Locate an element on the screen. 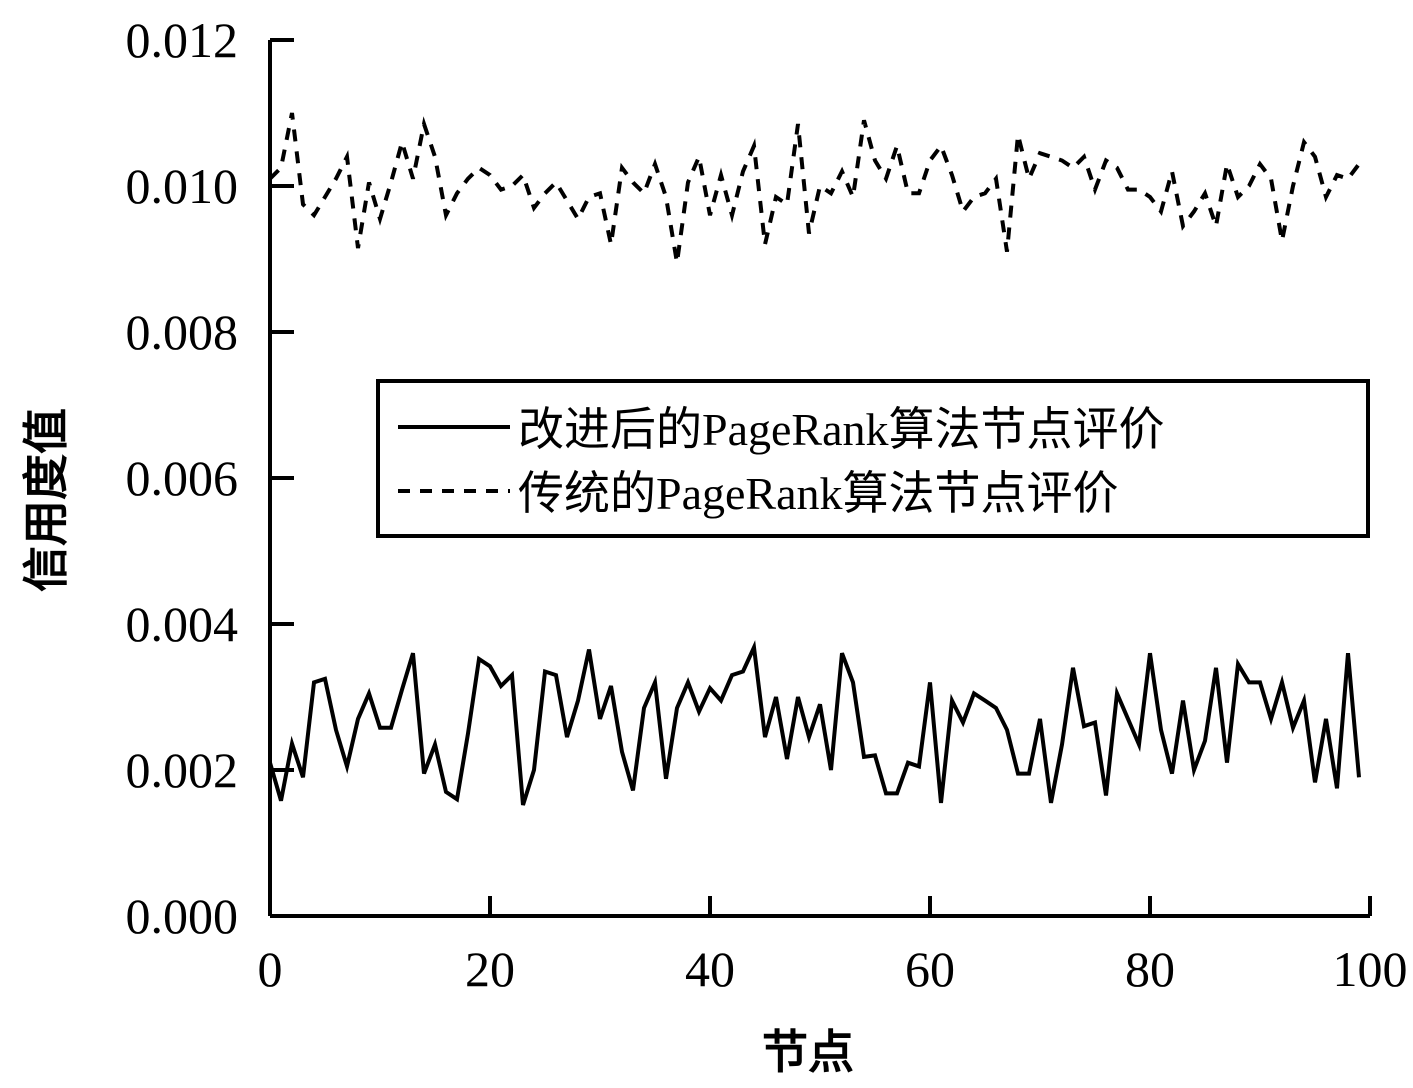 The width and height of the screenshot is (1413, 1088). y-tick-label: 0.006 is located at coordinates (182, 478).